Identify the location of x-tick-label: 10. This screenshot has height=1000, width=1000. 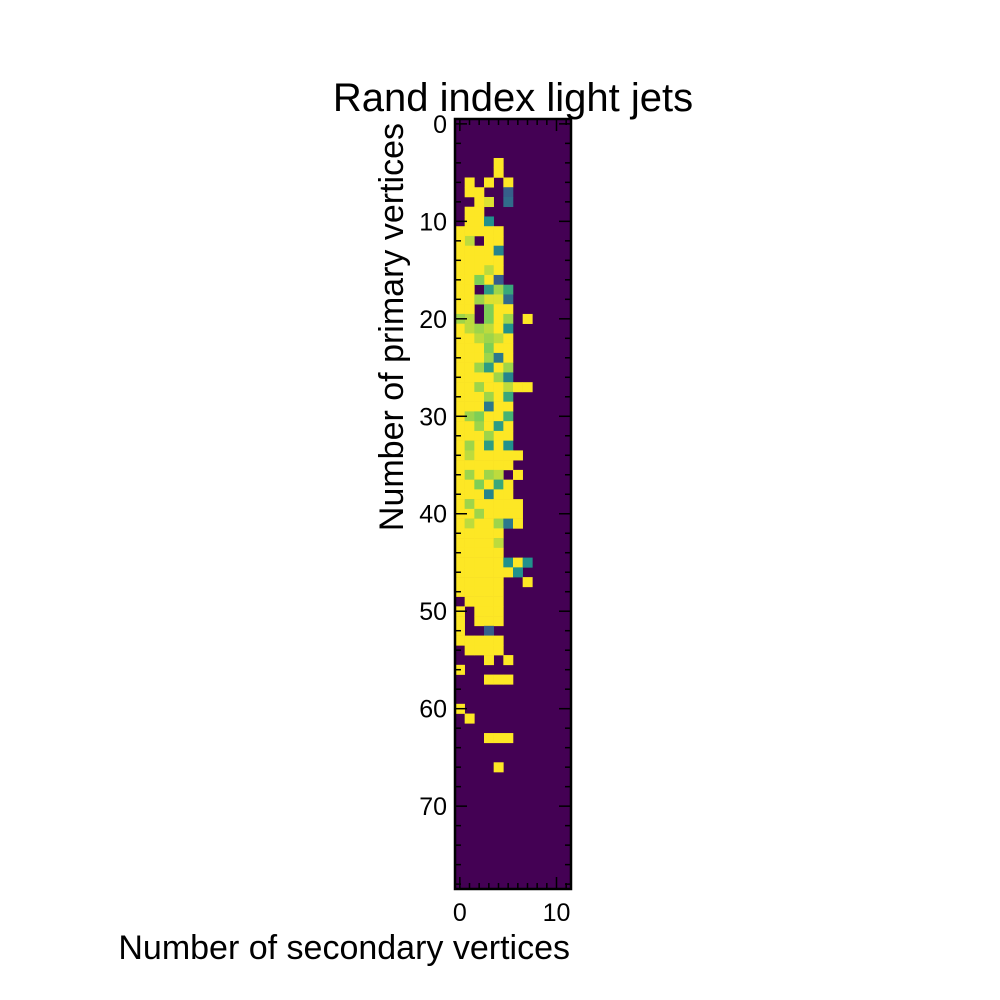
(557, 913).